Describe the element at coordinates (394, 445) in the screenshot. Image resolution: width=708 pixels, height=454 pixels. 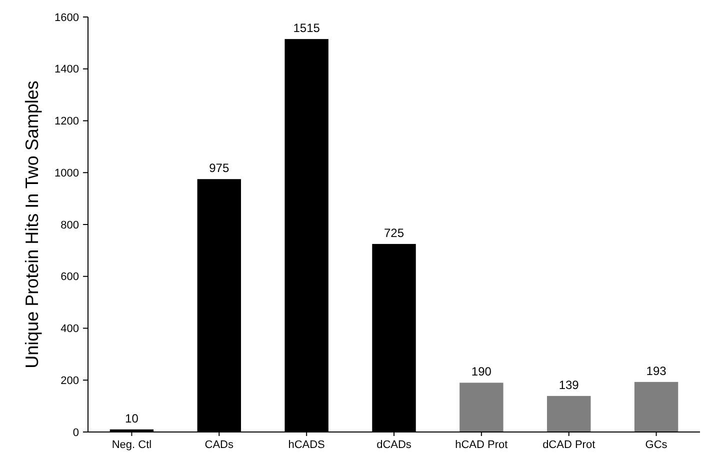
I see `x-tick-label: dCADs` at that location.